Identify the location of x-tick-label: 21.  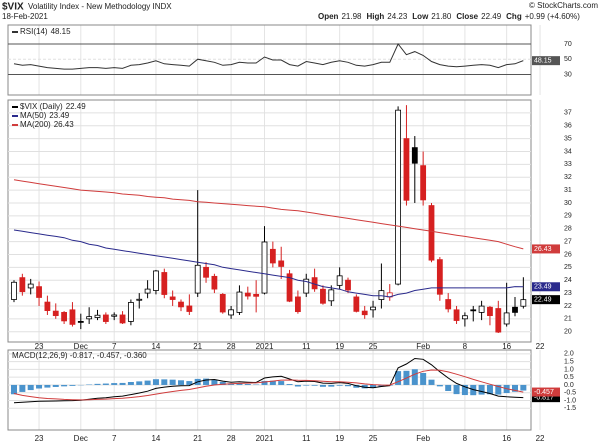
(197, 346).